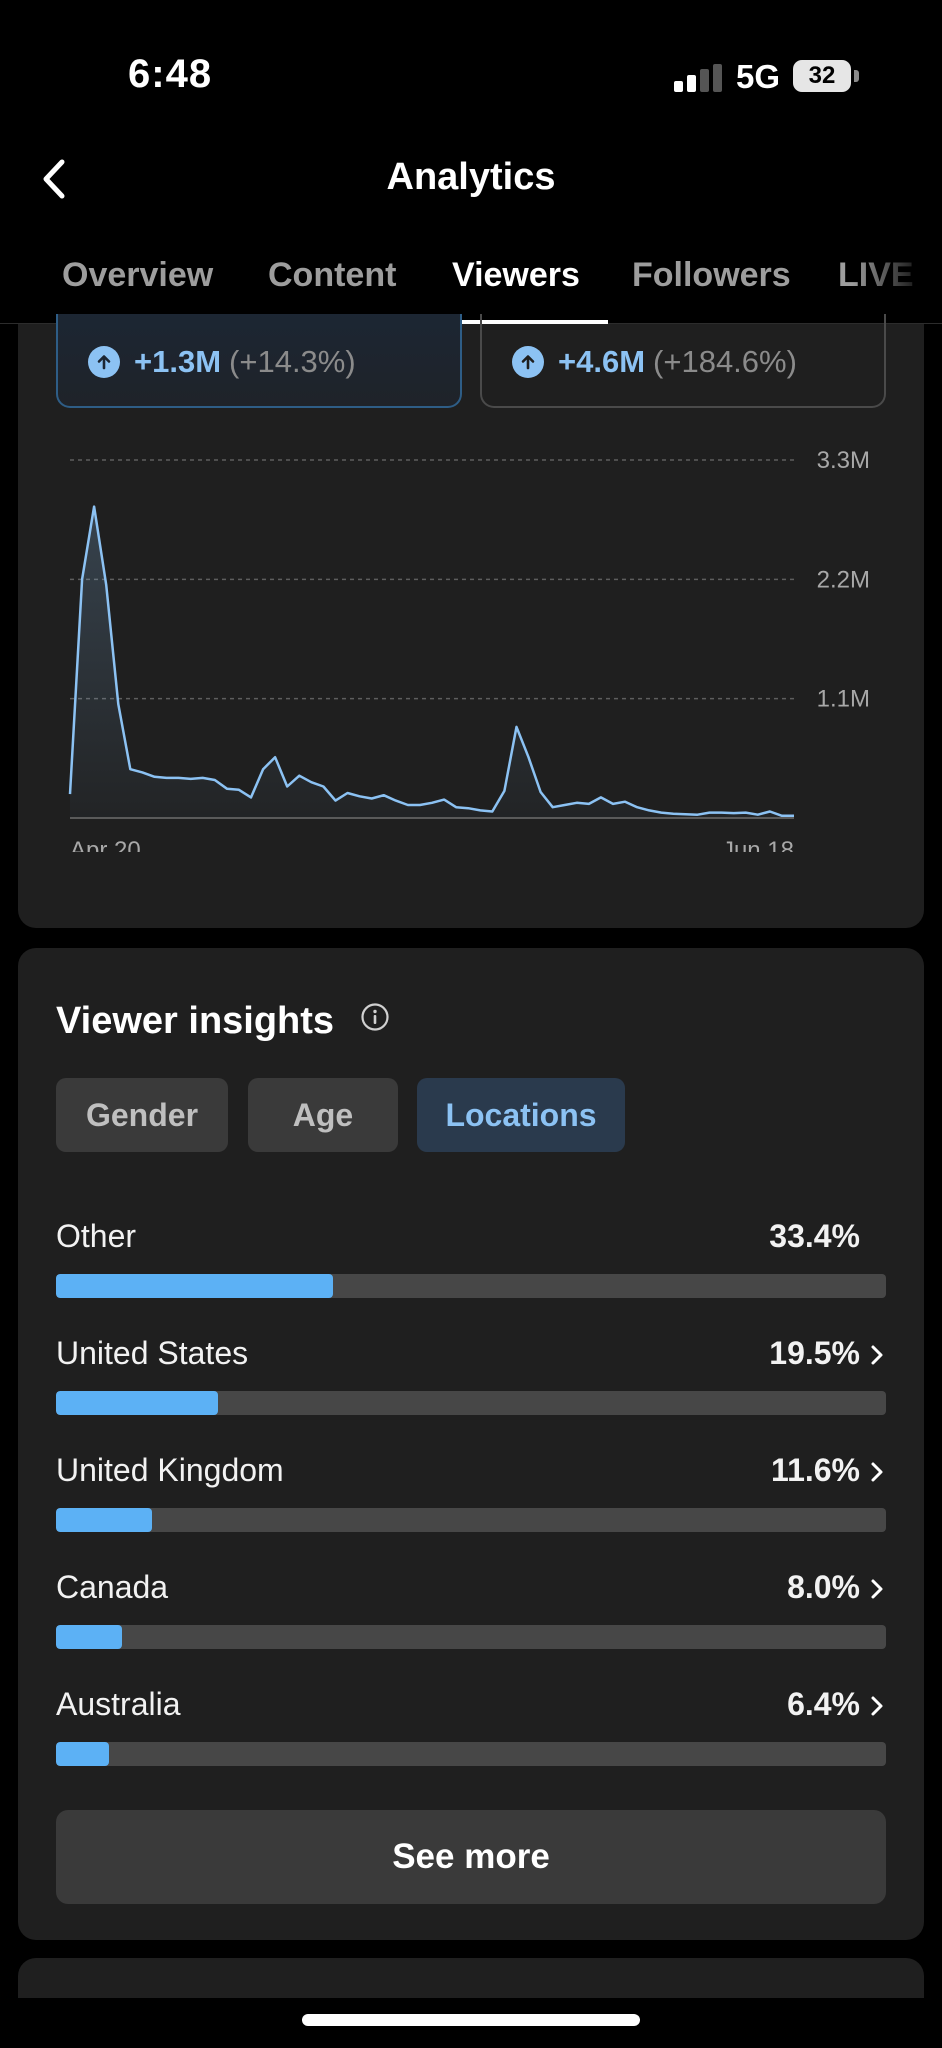 The height and width of the screenshot is (2048, 942). I want to click on y-tick-label: 3.3M, so click(843, 460).